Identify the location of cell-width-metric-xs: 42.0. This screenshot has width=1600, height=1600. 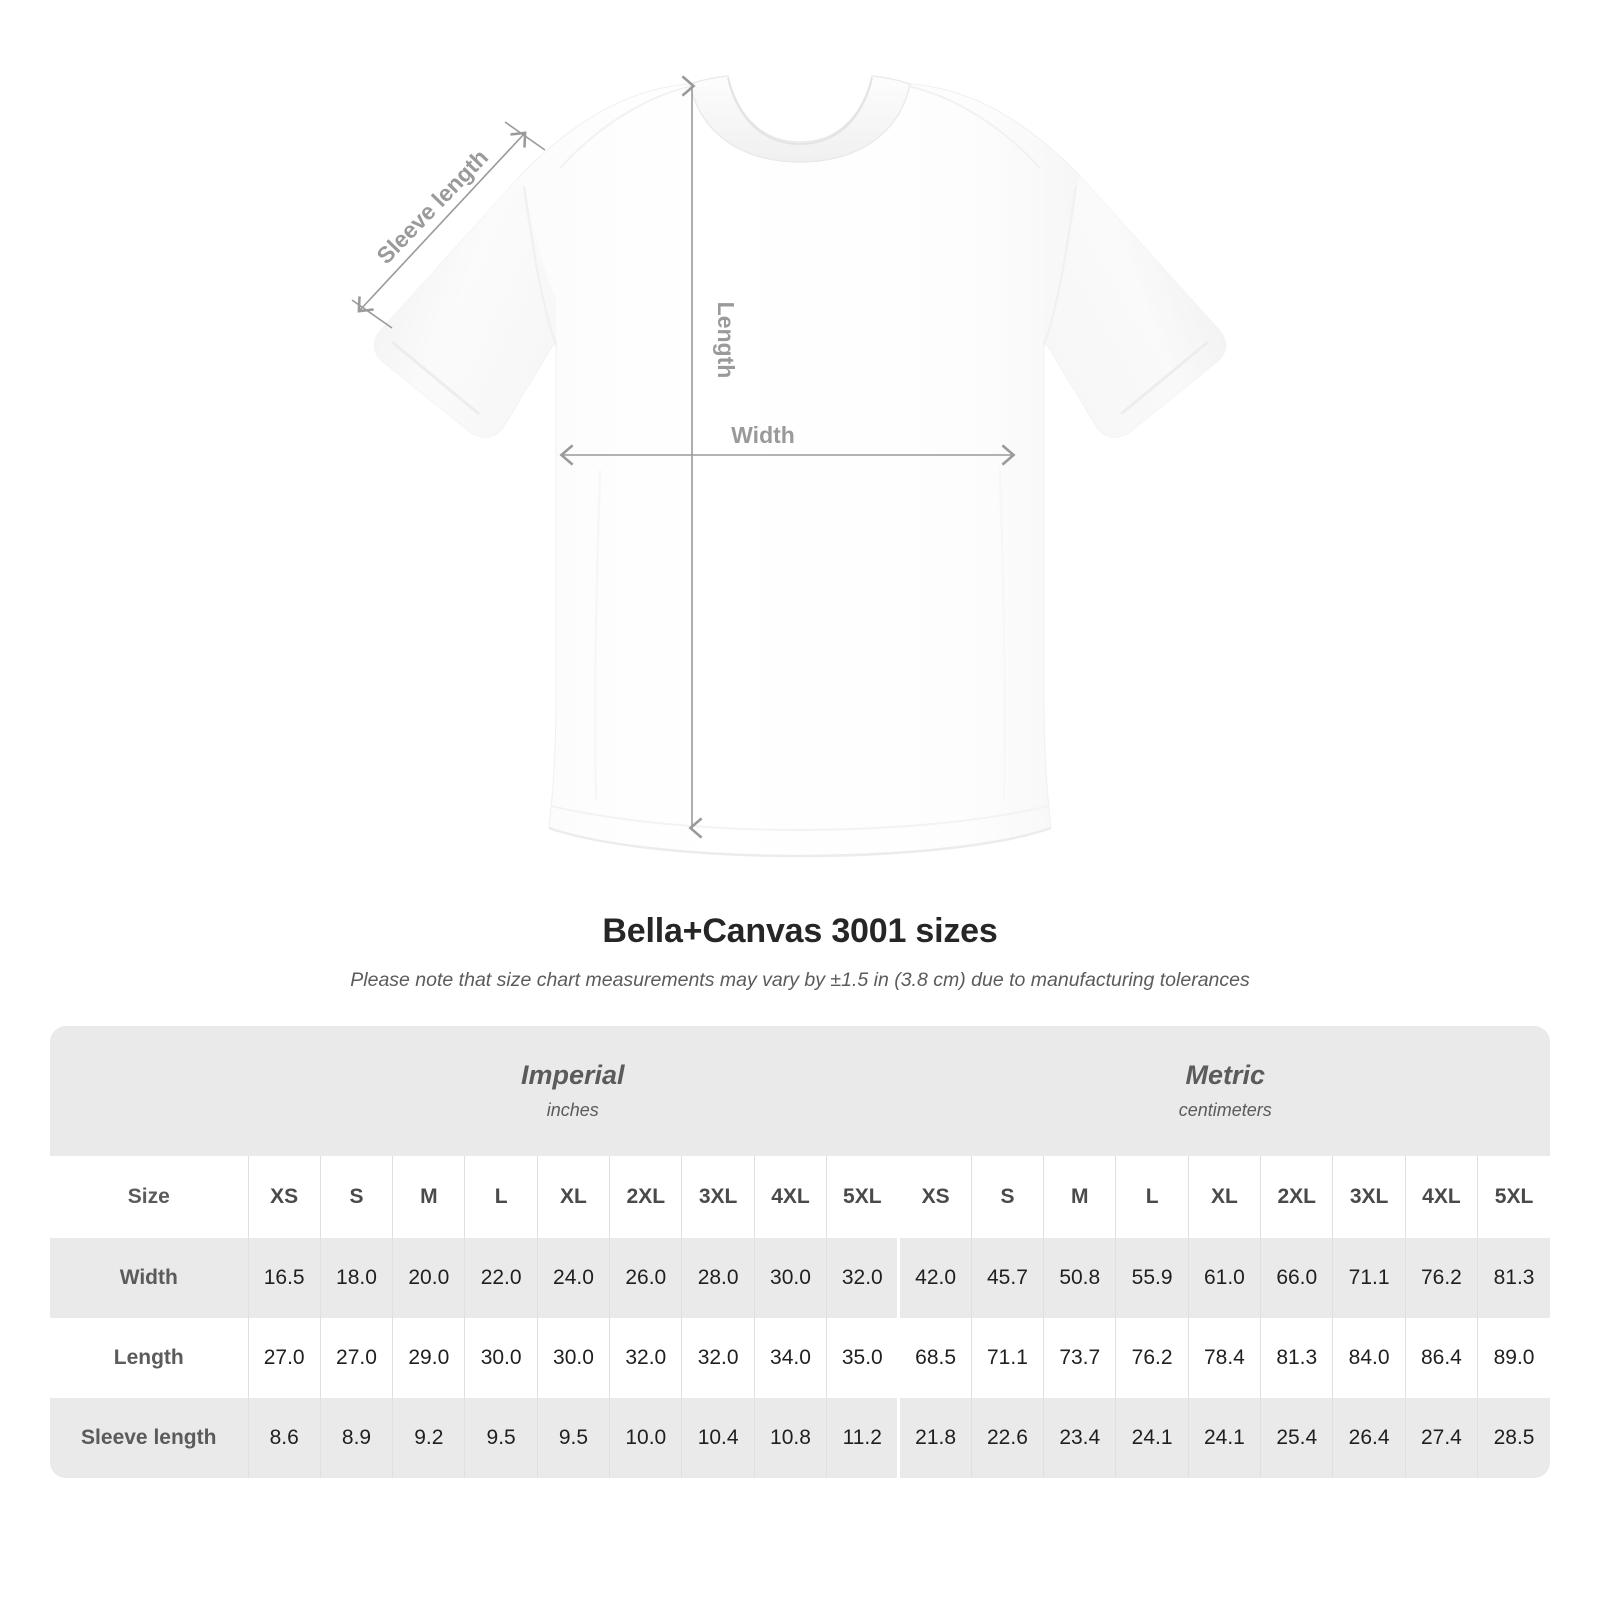
(934, 1278).